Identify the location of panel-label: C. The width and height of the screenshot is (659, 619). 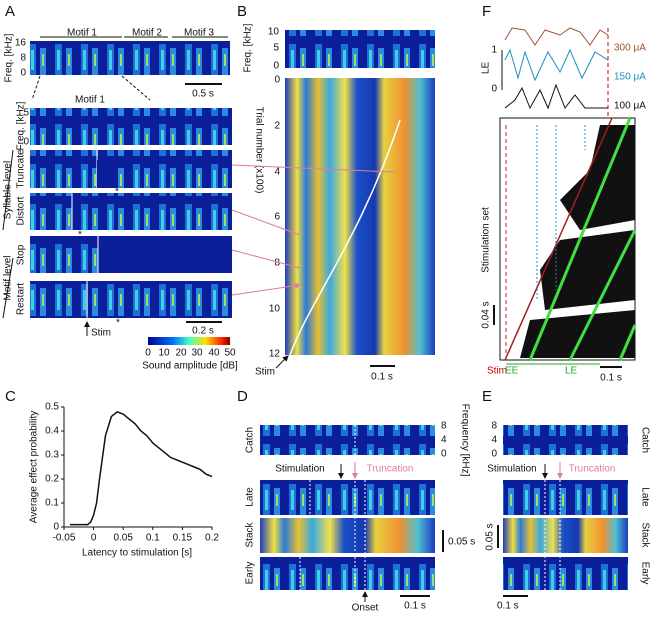
(10, 396).